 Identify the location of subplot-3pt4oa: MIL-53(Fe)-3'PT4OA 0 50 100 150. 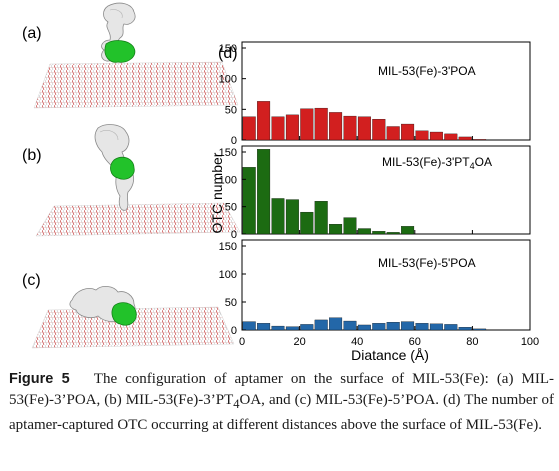
(375, 193).